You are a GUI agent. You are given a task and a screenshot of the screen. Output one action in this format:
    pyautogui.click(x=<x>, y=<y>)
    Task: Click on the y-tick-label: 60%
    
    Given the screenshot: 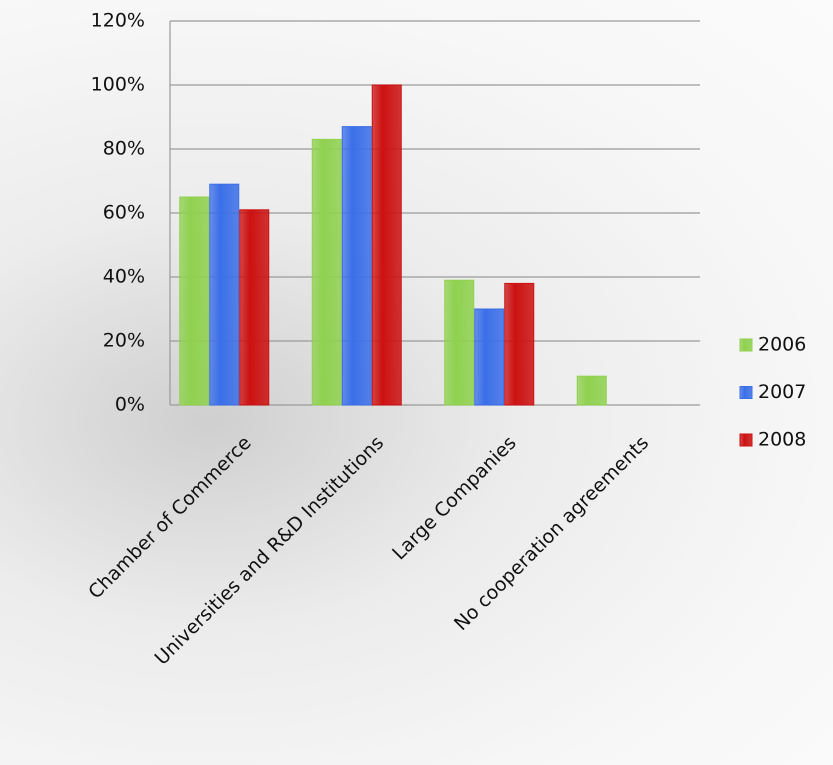 What is the action you would take?
    pyautogui.click(x=124, y=213)
    